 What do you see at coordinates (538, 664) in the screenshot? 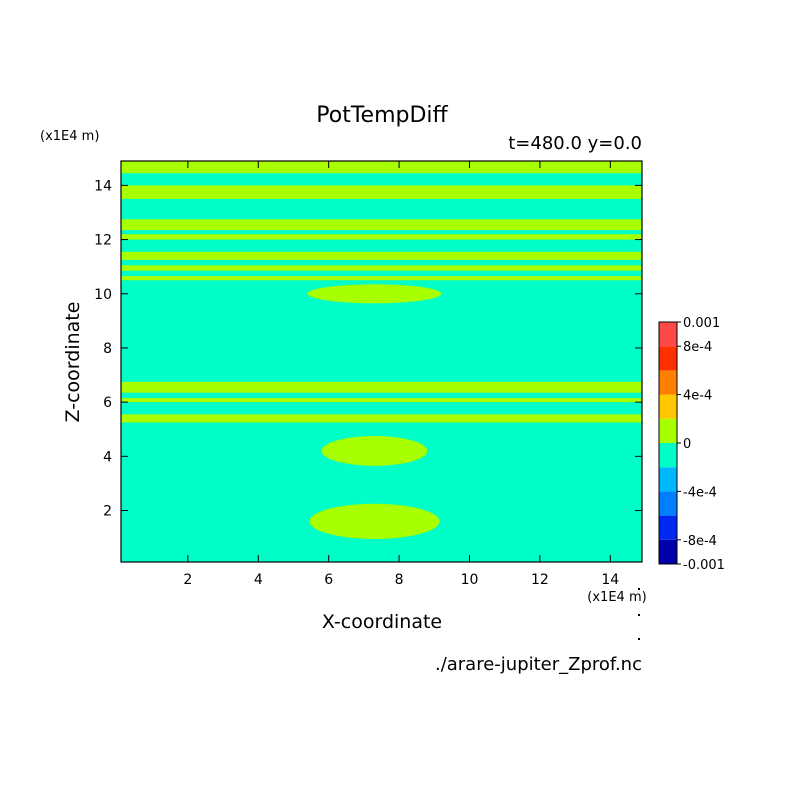
I see `source-file-label: ./arare-jupiter_Zprof.nc` at bounding box center [538, 664].